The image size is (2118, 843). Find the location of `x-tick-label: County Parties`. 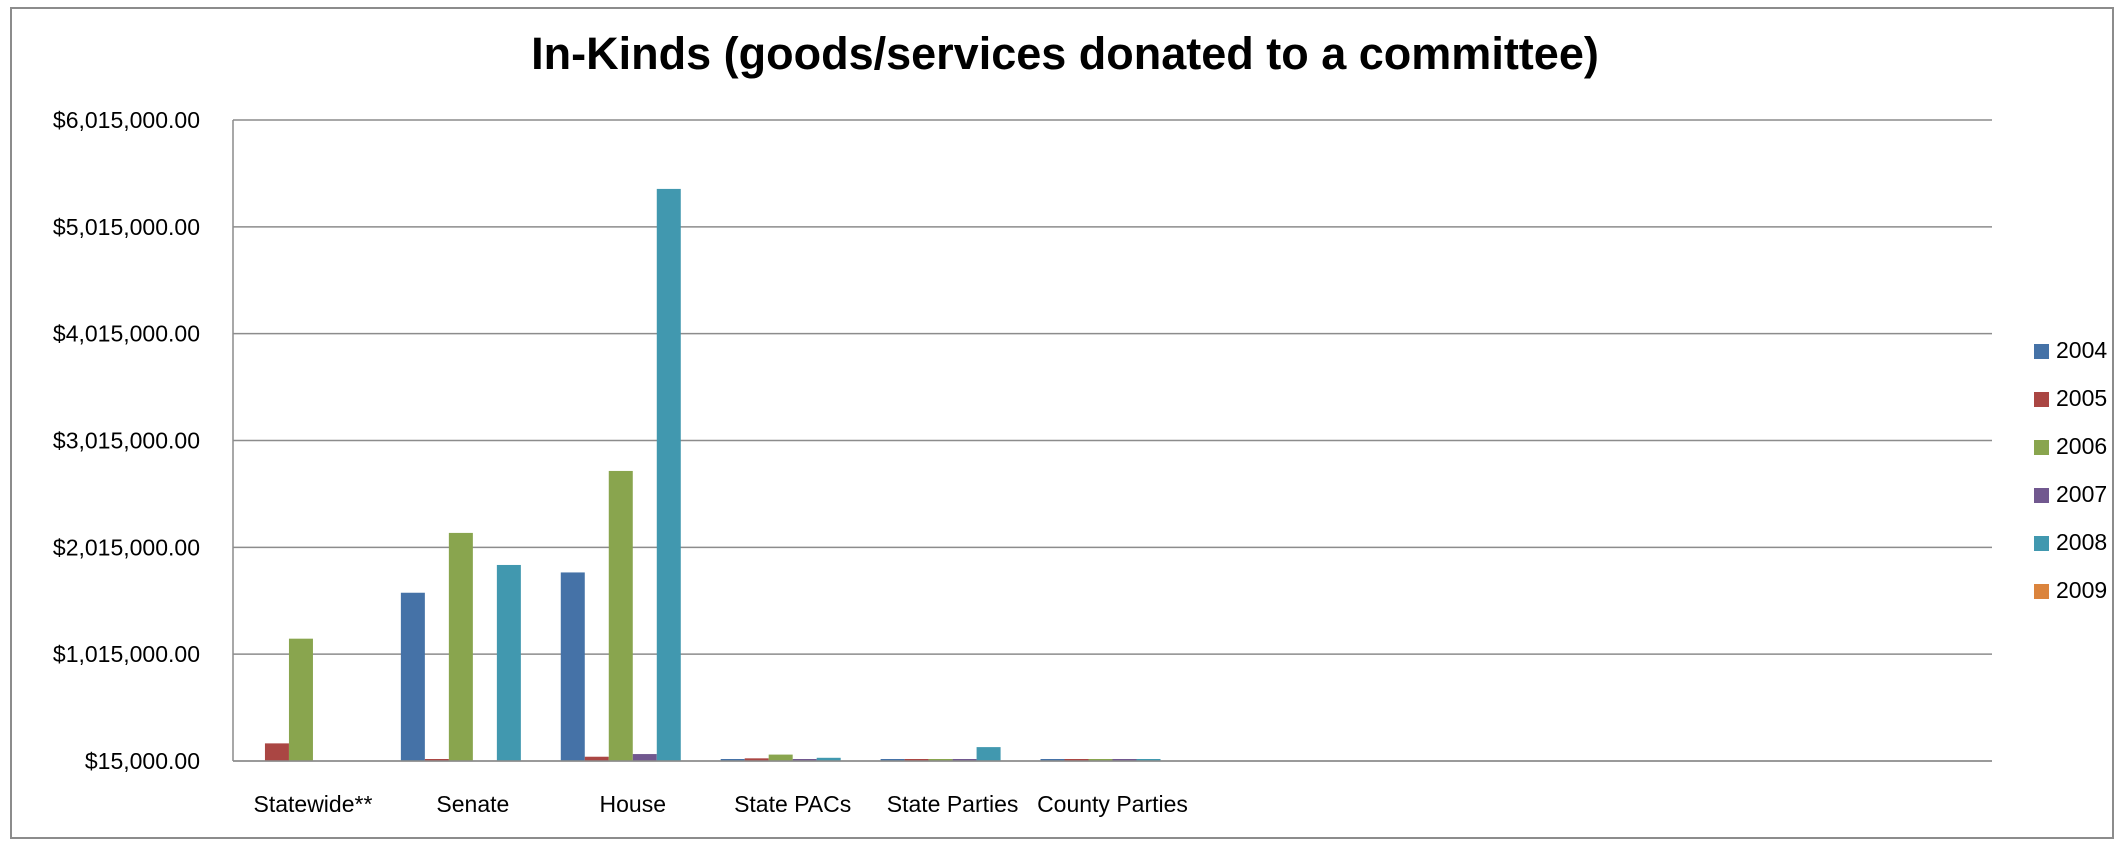

x-tick-label: County Parties is located at coordinates (1112, 804).